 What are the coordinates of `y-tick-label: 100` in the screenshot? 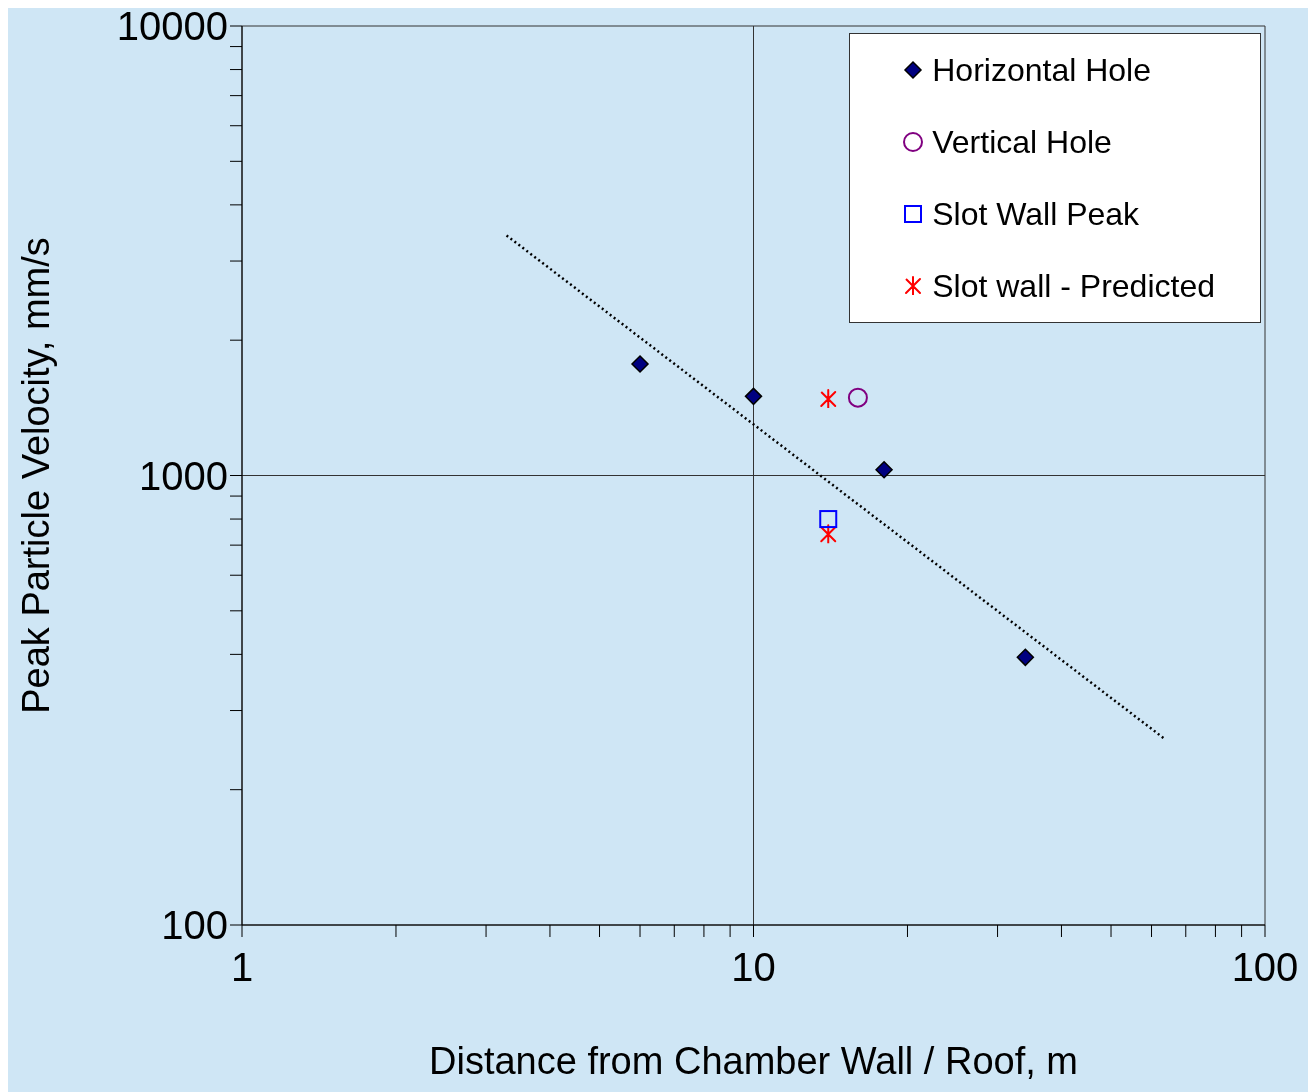 It's located at (194, 925).